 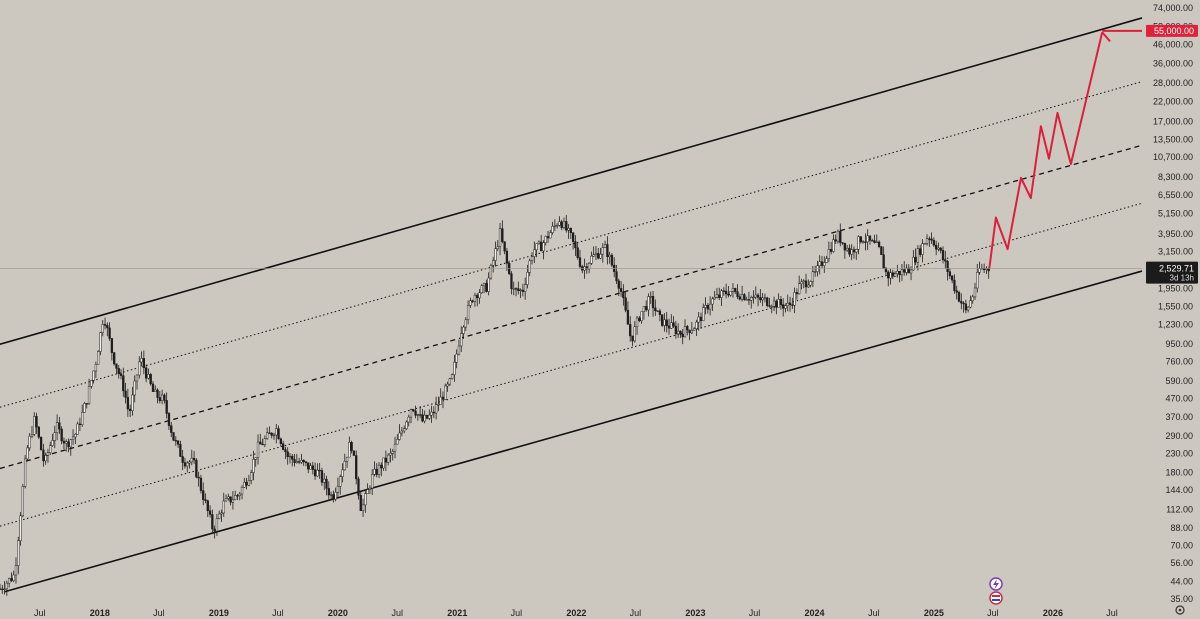 What do you see at coordinates (1173, 64) in the screenshot?
I see `y-tick-label: 36,000.00` at bounding box center [1173, 64].